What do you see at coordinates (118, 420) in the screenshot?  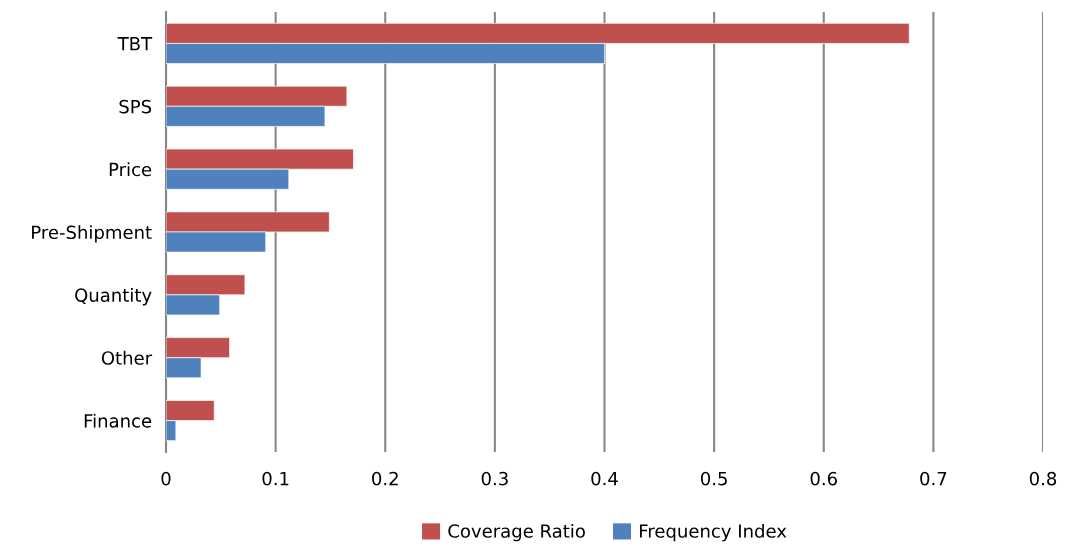 I see `y-tick-label: Finance` at bounding box center [118, 420].